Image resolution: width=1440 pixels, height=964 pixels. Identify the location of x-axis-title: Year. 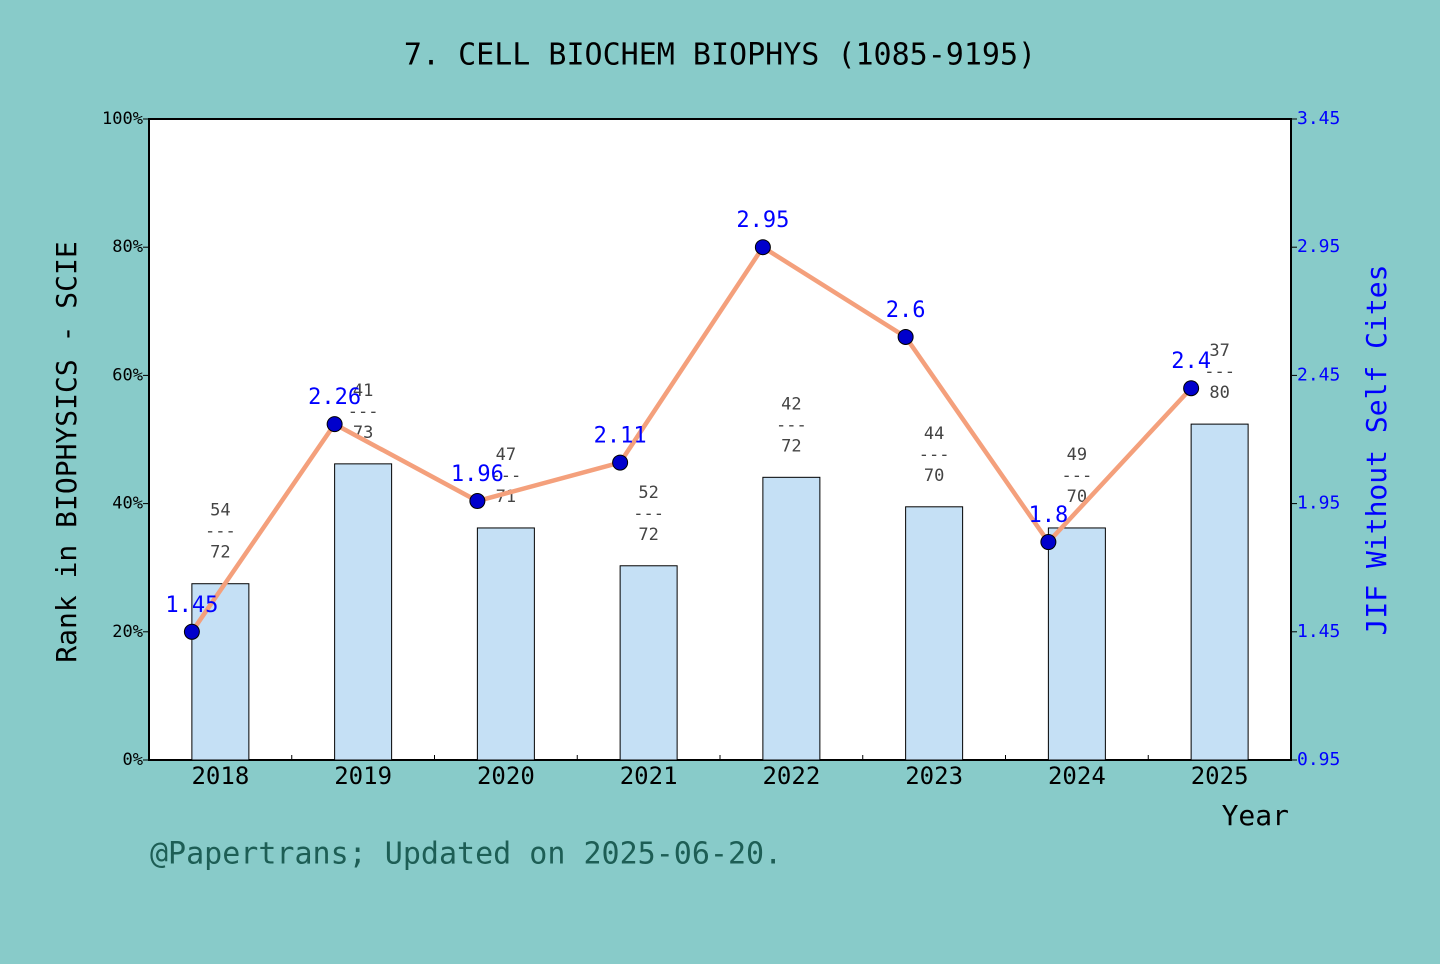
(1255, 815).